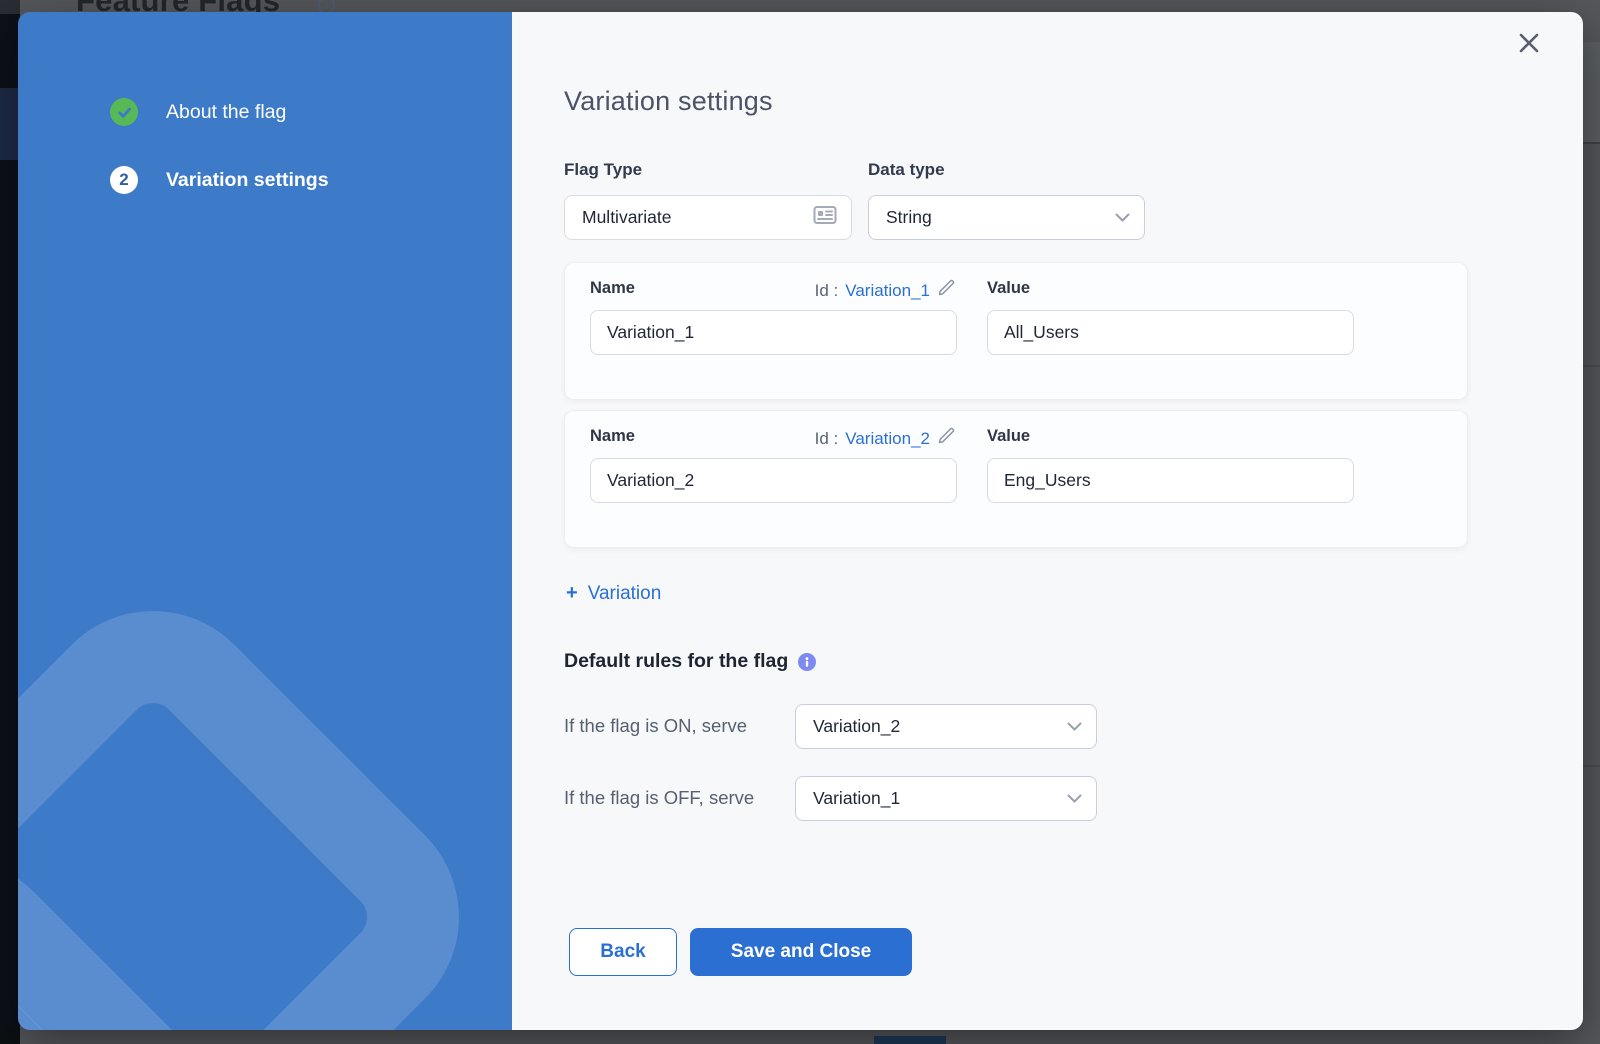 This screenshot has width=1600, height=1044. What do you see at coordinates (124, 180) in the screenshot?
I see `step-number-badge: 2` at bounding box center [124, 180].